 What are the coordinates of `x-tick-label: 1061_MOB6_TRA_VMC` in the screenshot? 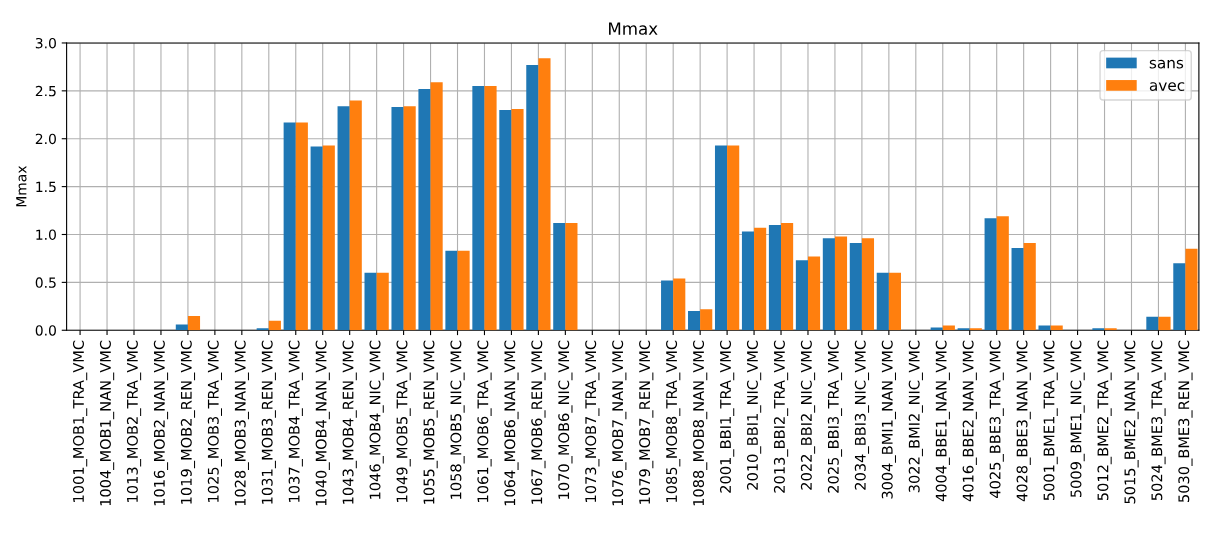 It's located at (484, 421).